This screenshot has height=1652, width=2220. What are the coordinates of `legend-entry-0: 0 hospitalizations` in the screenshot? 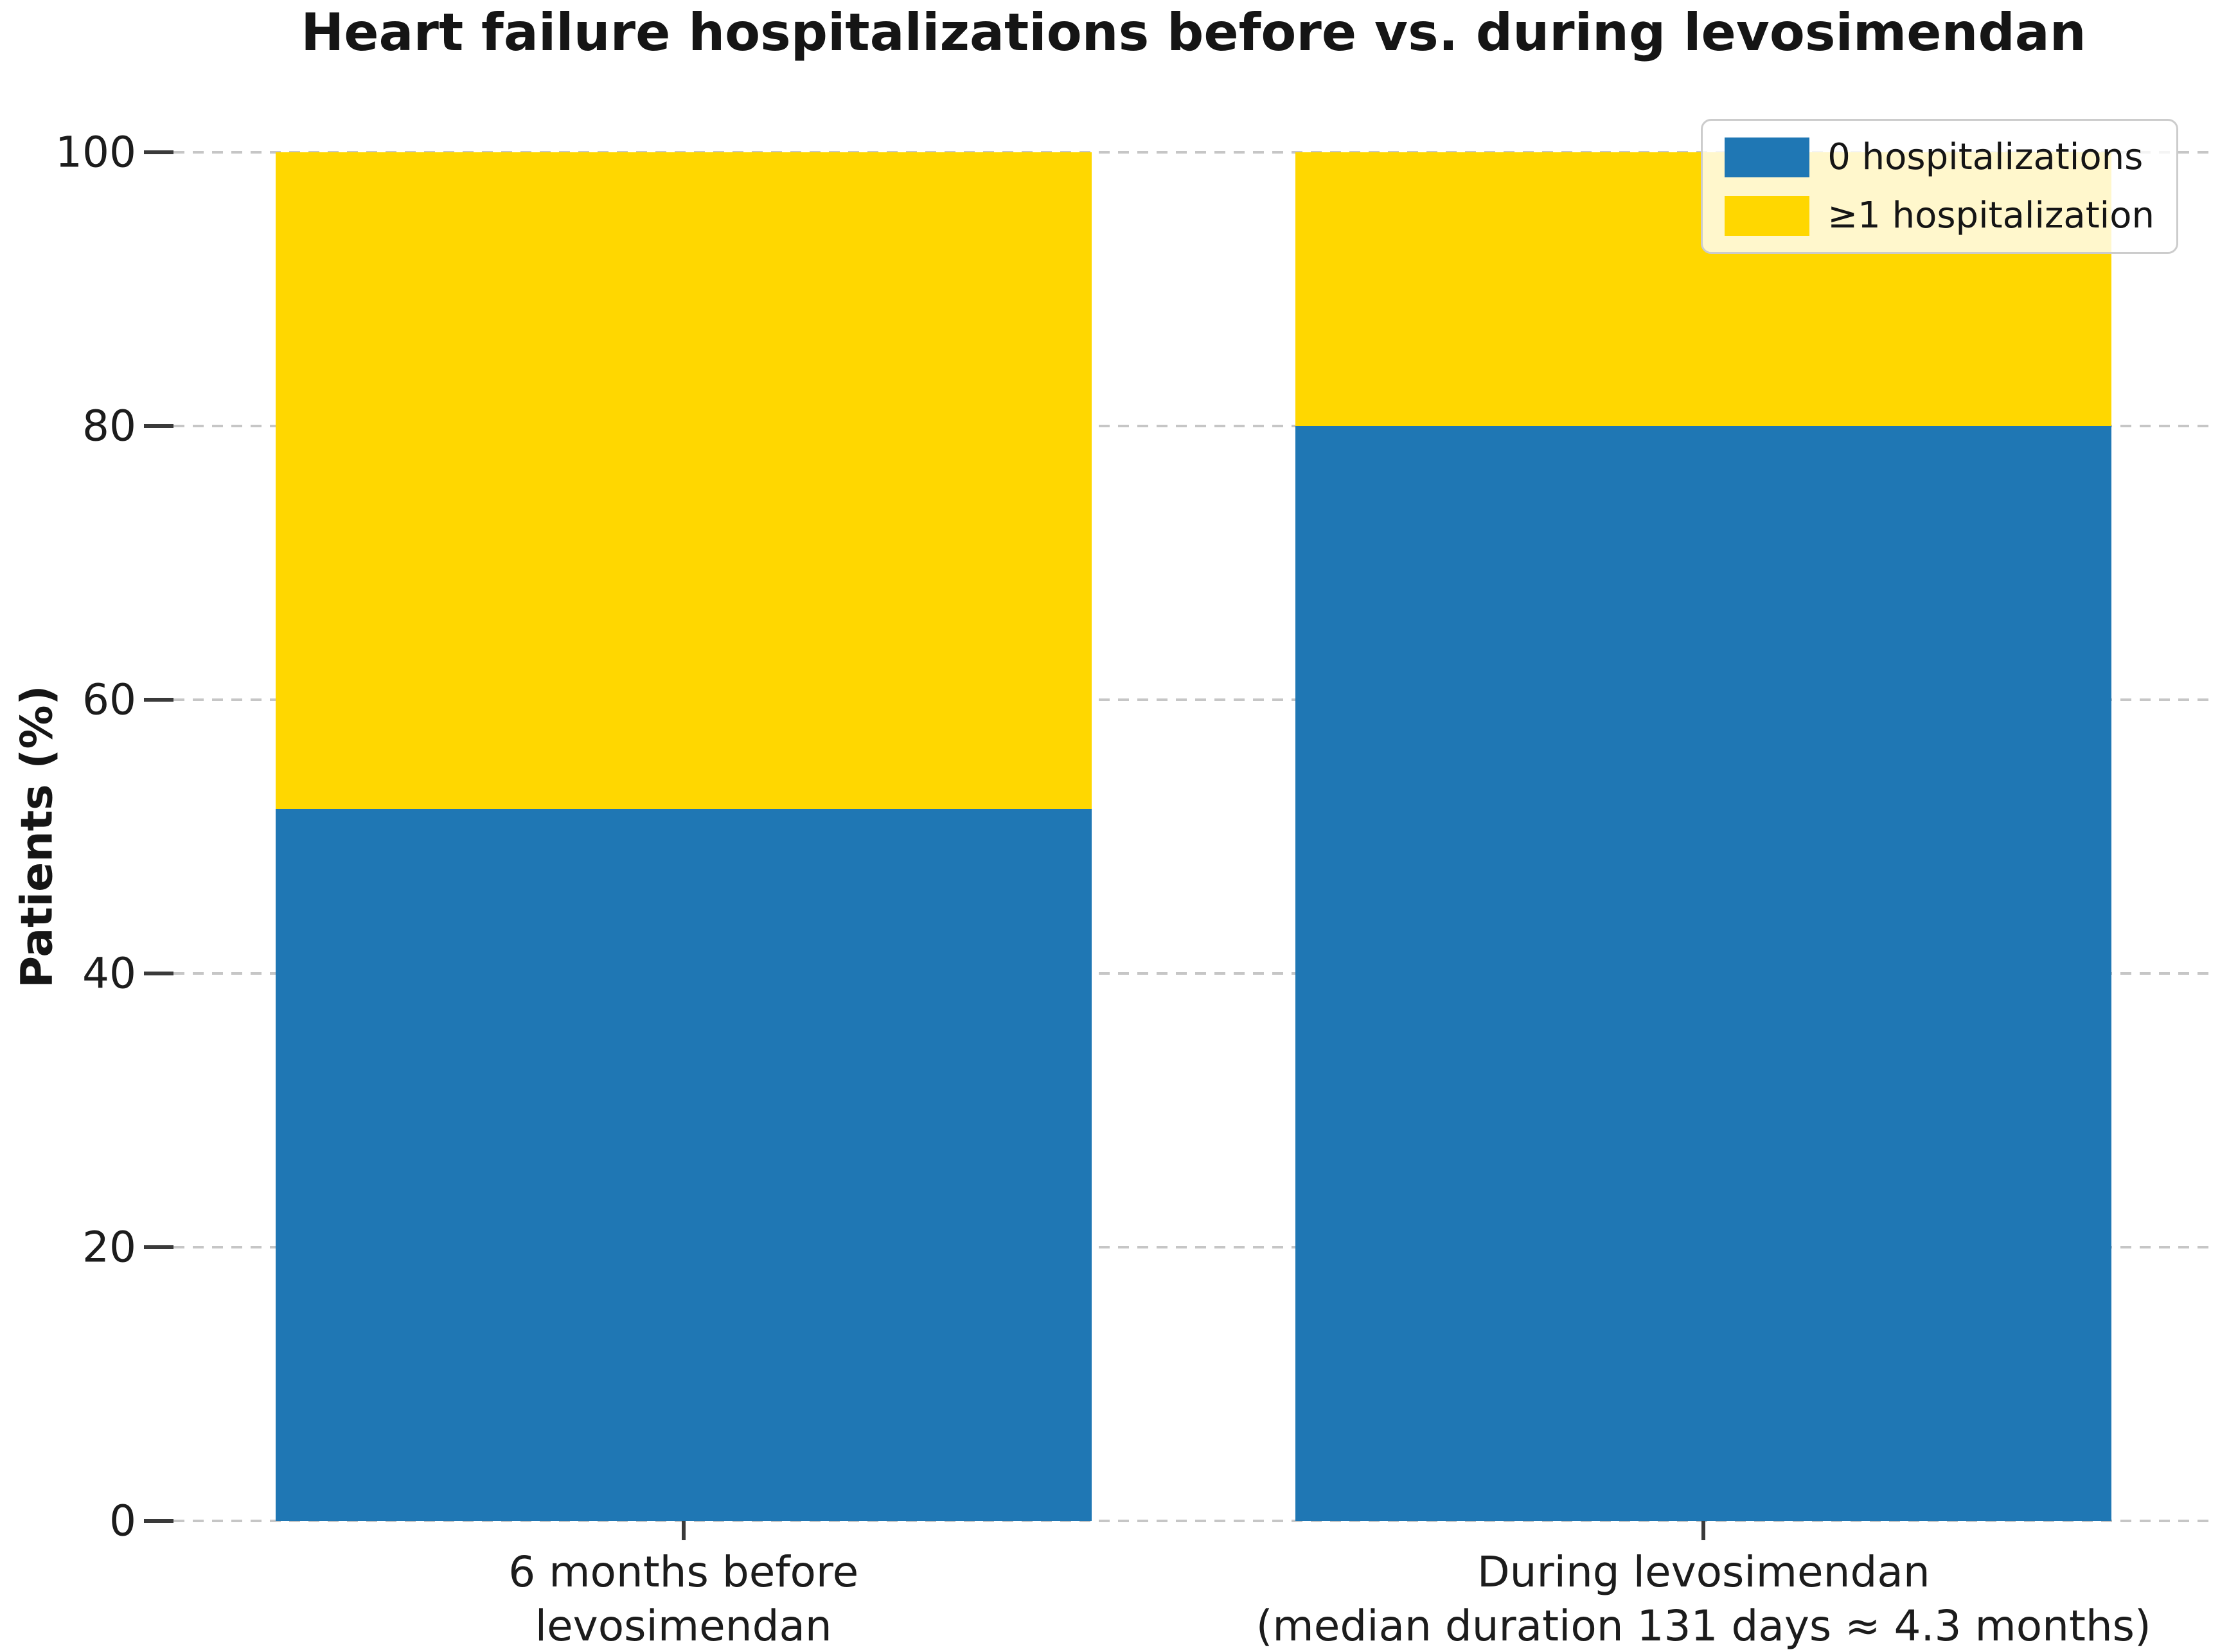 It's located at (1940, 157).